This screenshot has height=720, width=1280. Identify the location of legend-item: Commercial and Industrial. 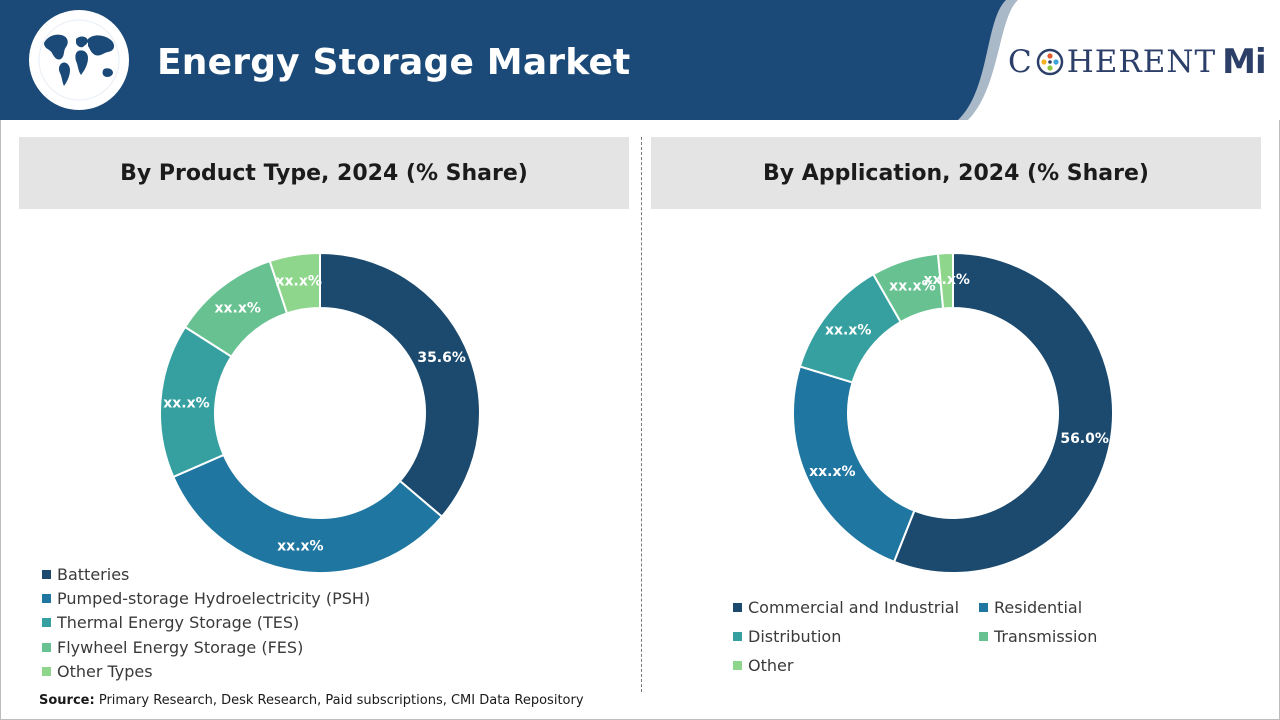
(856, 607).